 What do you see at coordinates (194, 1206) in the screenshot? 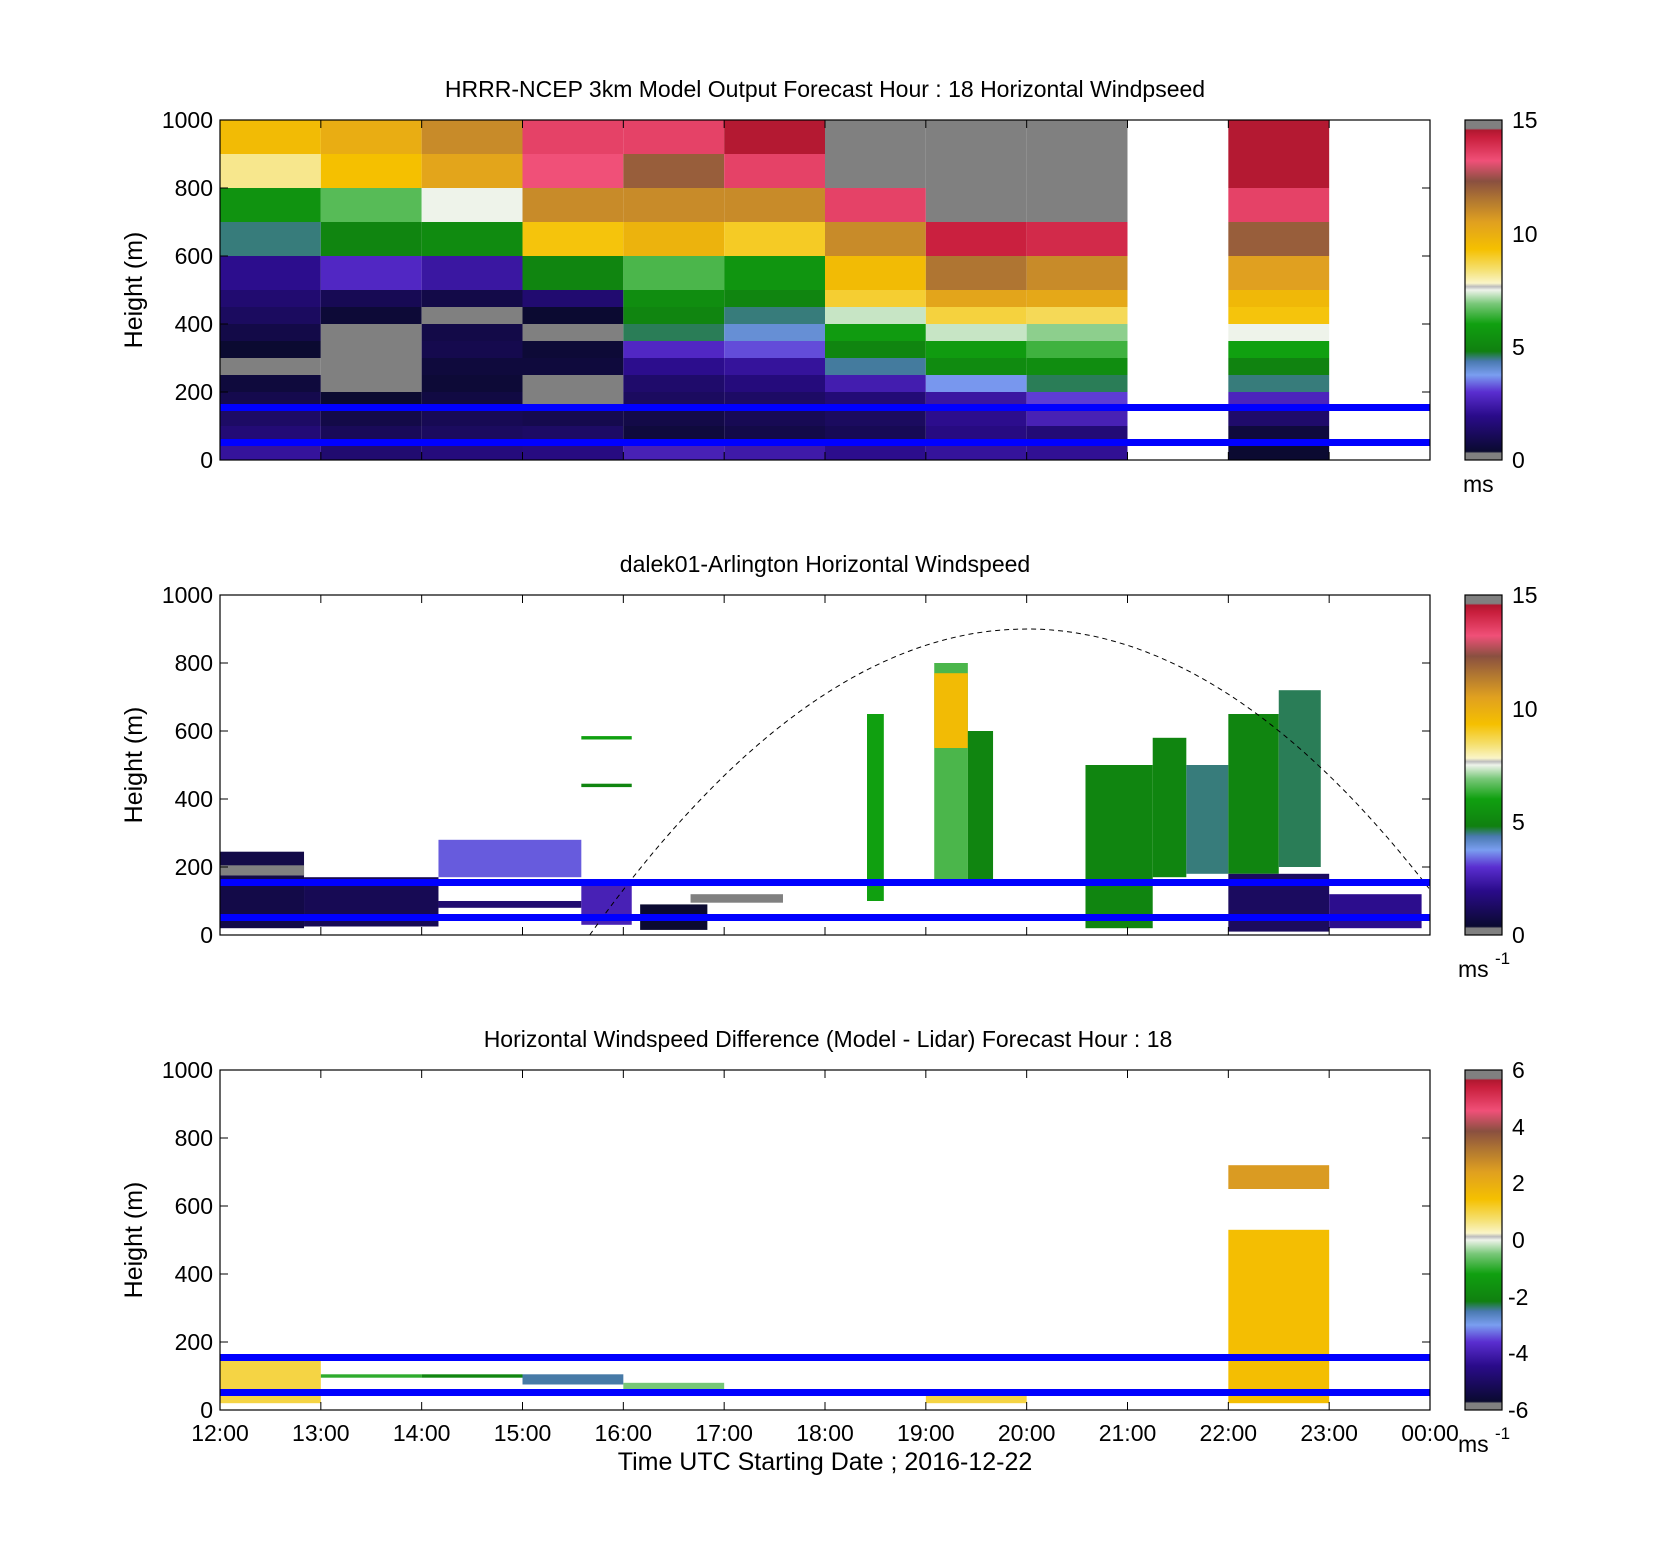
I see `ytick-label: 600` at bounding box center [194, 1206].